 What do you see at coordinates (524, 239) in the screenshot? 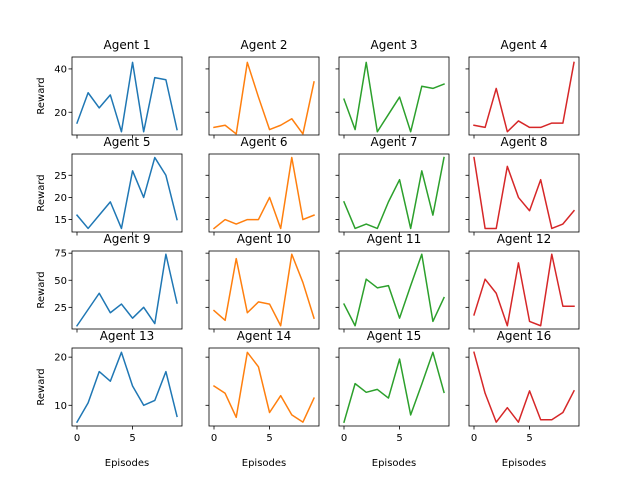
I see `subplot-title-12: Agent 12` at bounding box center [524, 239].